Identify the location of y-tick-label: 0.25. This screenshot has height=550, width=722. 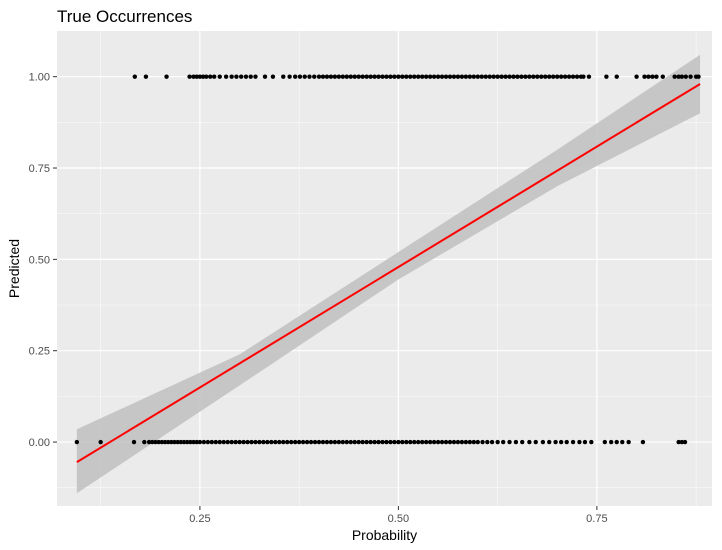
(39, 352).